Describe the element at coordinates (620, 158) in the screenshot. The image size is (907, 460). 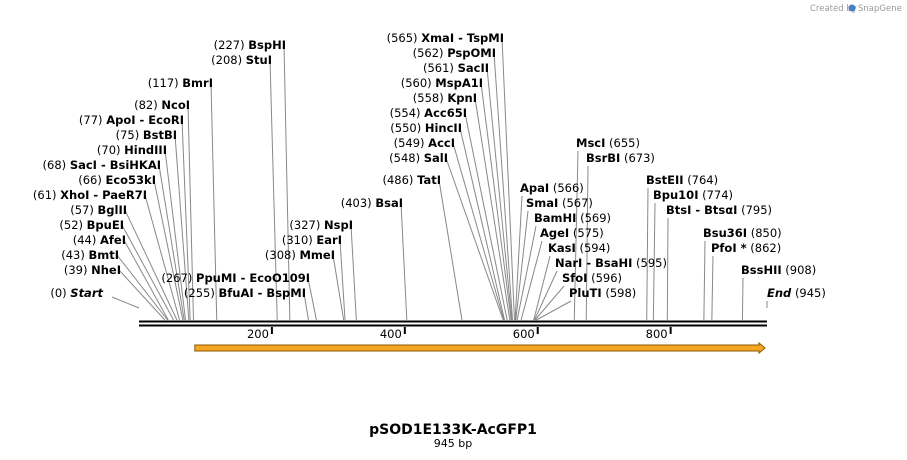
I see `site-label-bsrbi: BsrBI (673)` at that location.